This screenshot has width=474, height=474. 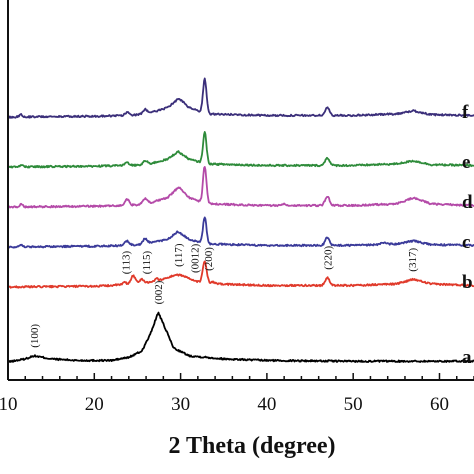 I want to click on peak-annotation: (100), so click(x=35, y=336).